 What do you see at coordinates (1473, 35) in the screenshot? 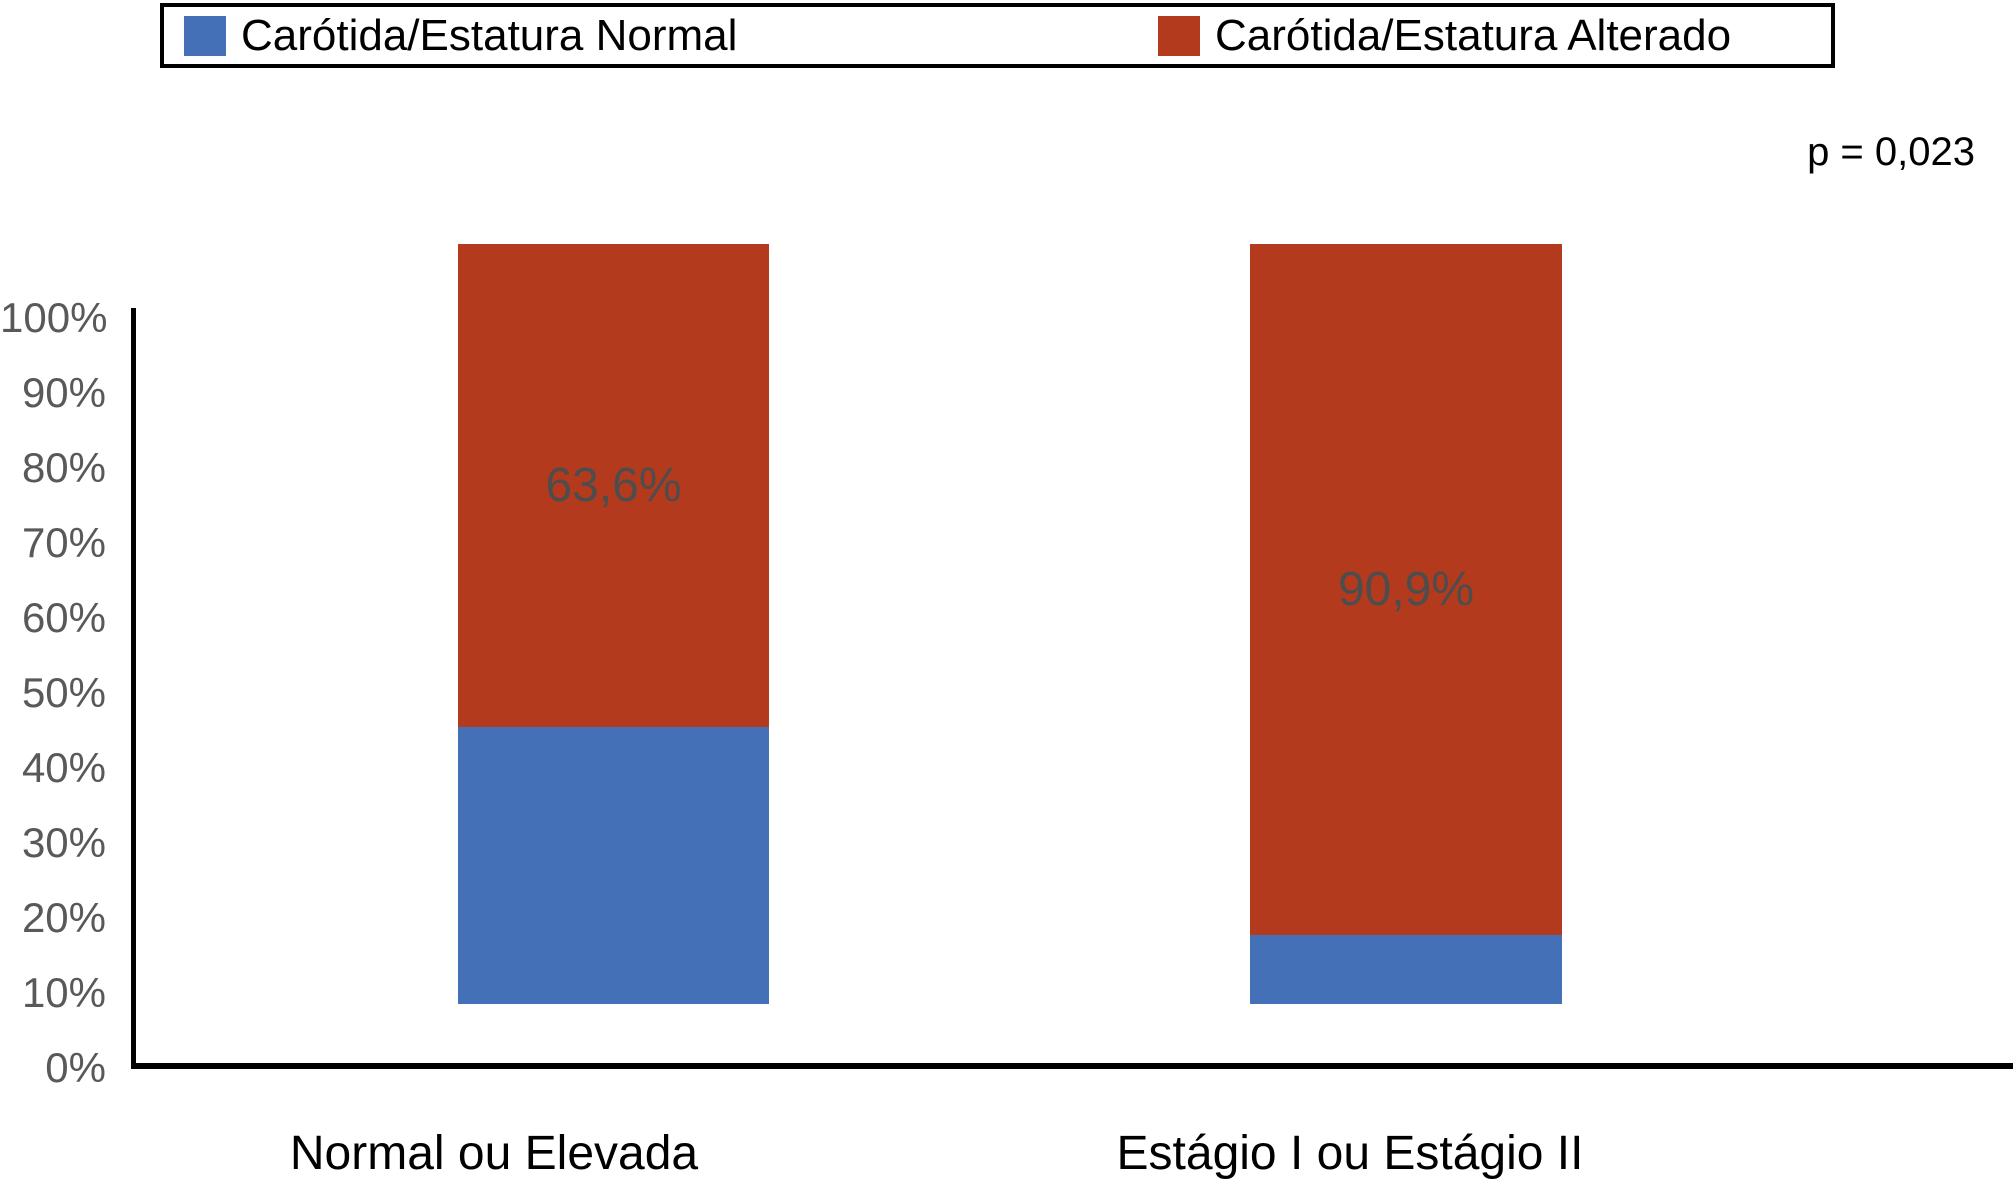
I see `legend-label-alterado: Carótida/Estatura Alterado` at bounding box center [1473, 35].